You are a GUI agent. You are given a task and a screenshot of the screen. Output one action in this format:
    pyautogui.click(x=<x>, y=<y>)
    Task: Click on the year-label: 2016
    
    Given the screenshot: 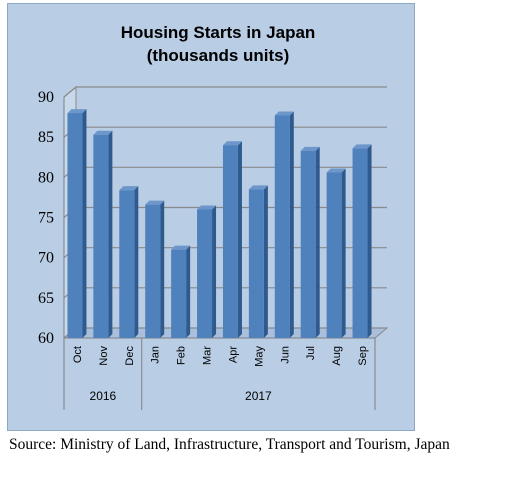 What is the action you would take?
    pyautogui.click(x=103, y=396)
    